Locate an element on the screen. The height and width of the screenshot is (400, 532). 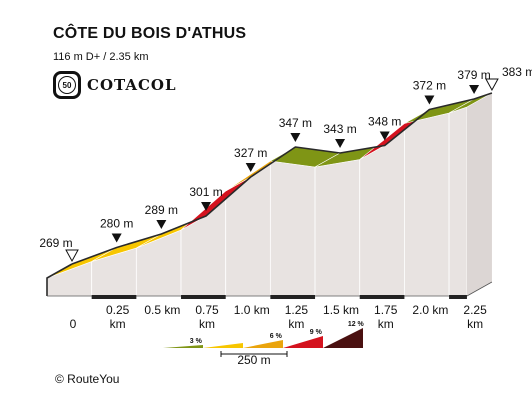
x-tick-label: 1.5 km is located at coordinates (341, 310).